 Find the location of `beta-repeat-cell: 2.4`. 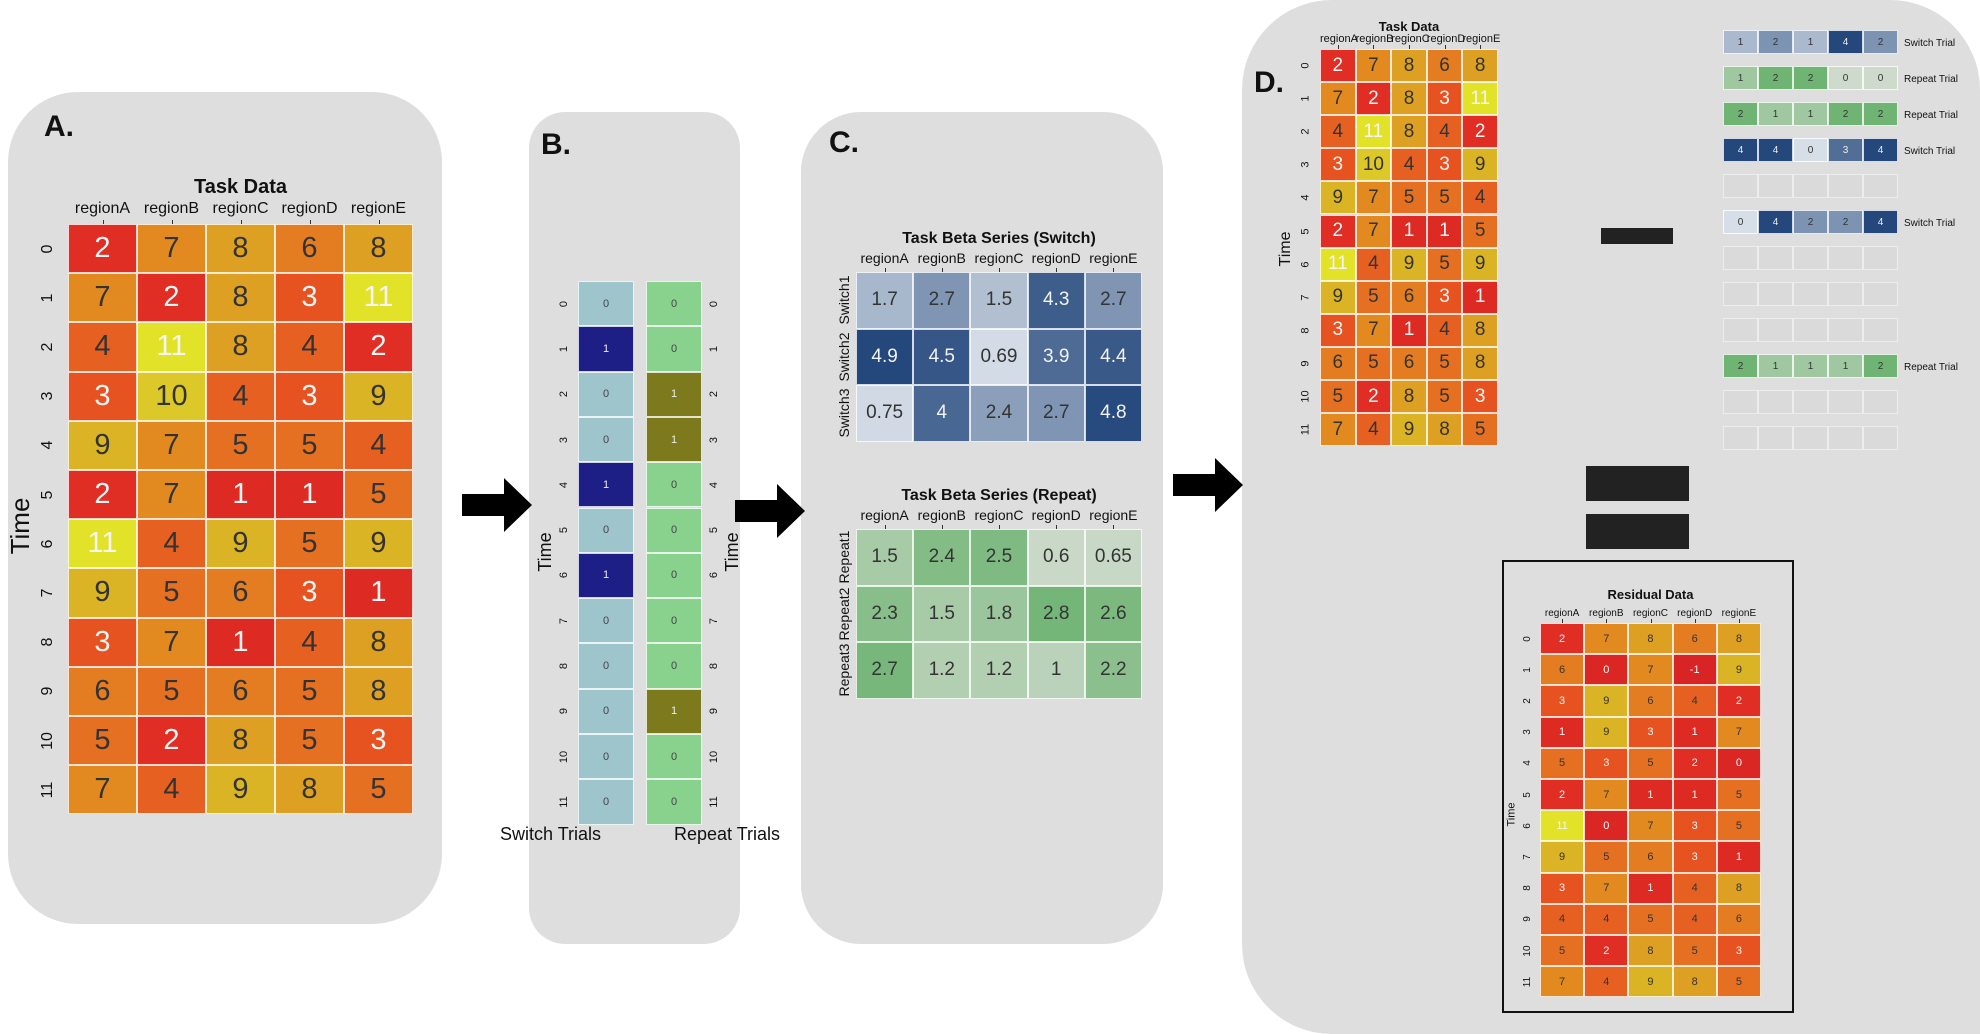

beta-repeat-cell: 2.4 is located at coordinates (942, 557).